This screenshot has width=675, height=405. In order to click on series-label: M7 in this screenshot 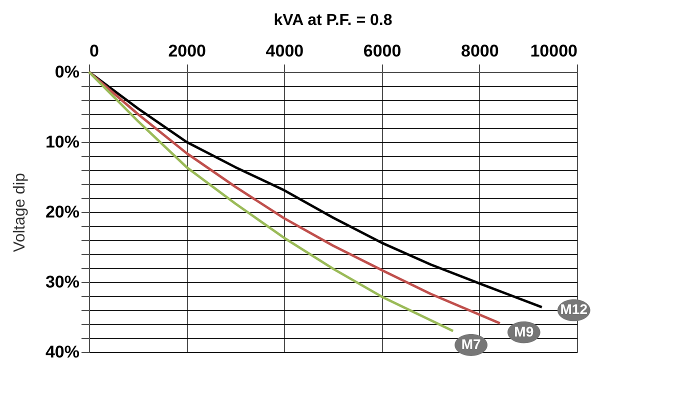, I will do `click(471, 344)`.